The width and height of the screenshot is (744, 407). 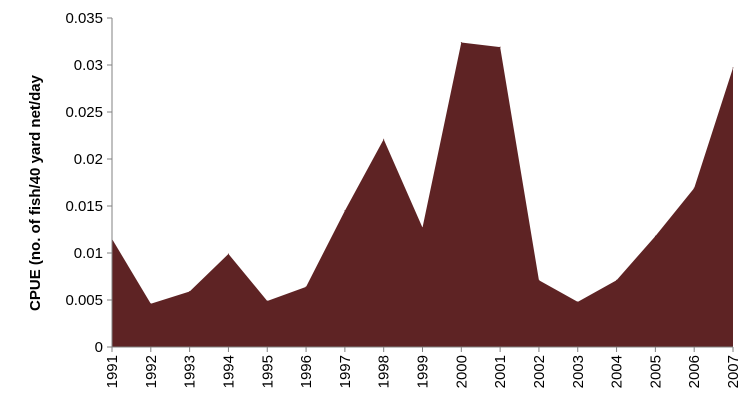 What do you see at coordinates (461, 371) in the screenshot?
I see `x-tick-label: 2000` at bounding box center [461, 371].